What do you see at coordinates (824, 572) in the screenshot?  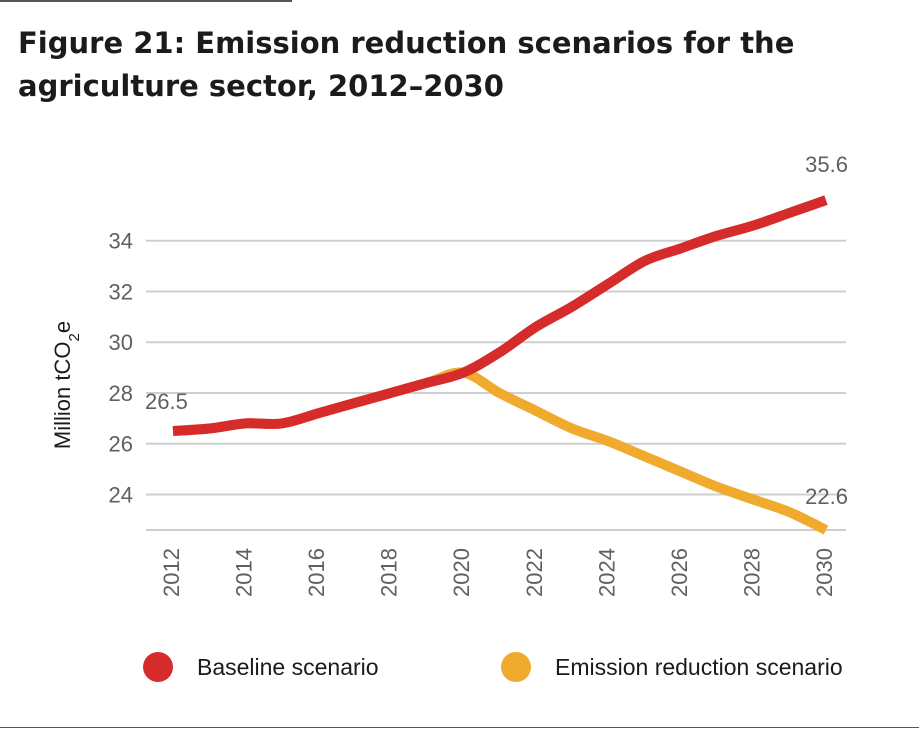 I see `x-tick-label: 2030` at bounding box center [824, 572].